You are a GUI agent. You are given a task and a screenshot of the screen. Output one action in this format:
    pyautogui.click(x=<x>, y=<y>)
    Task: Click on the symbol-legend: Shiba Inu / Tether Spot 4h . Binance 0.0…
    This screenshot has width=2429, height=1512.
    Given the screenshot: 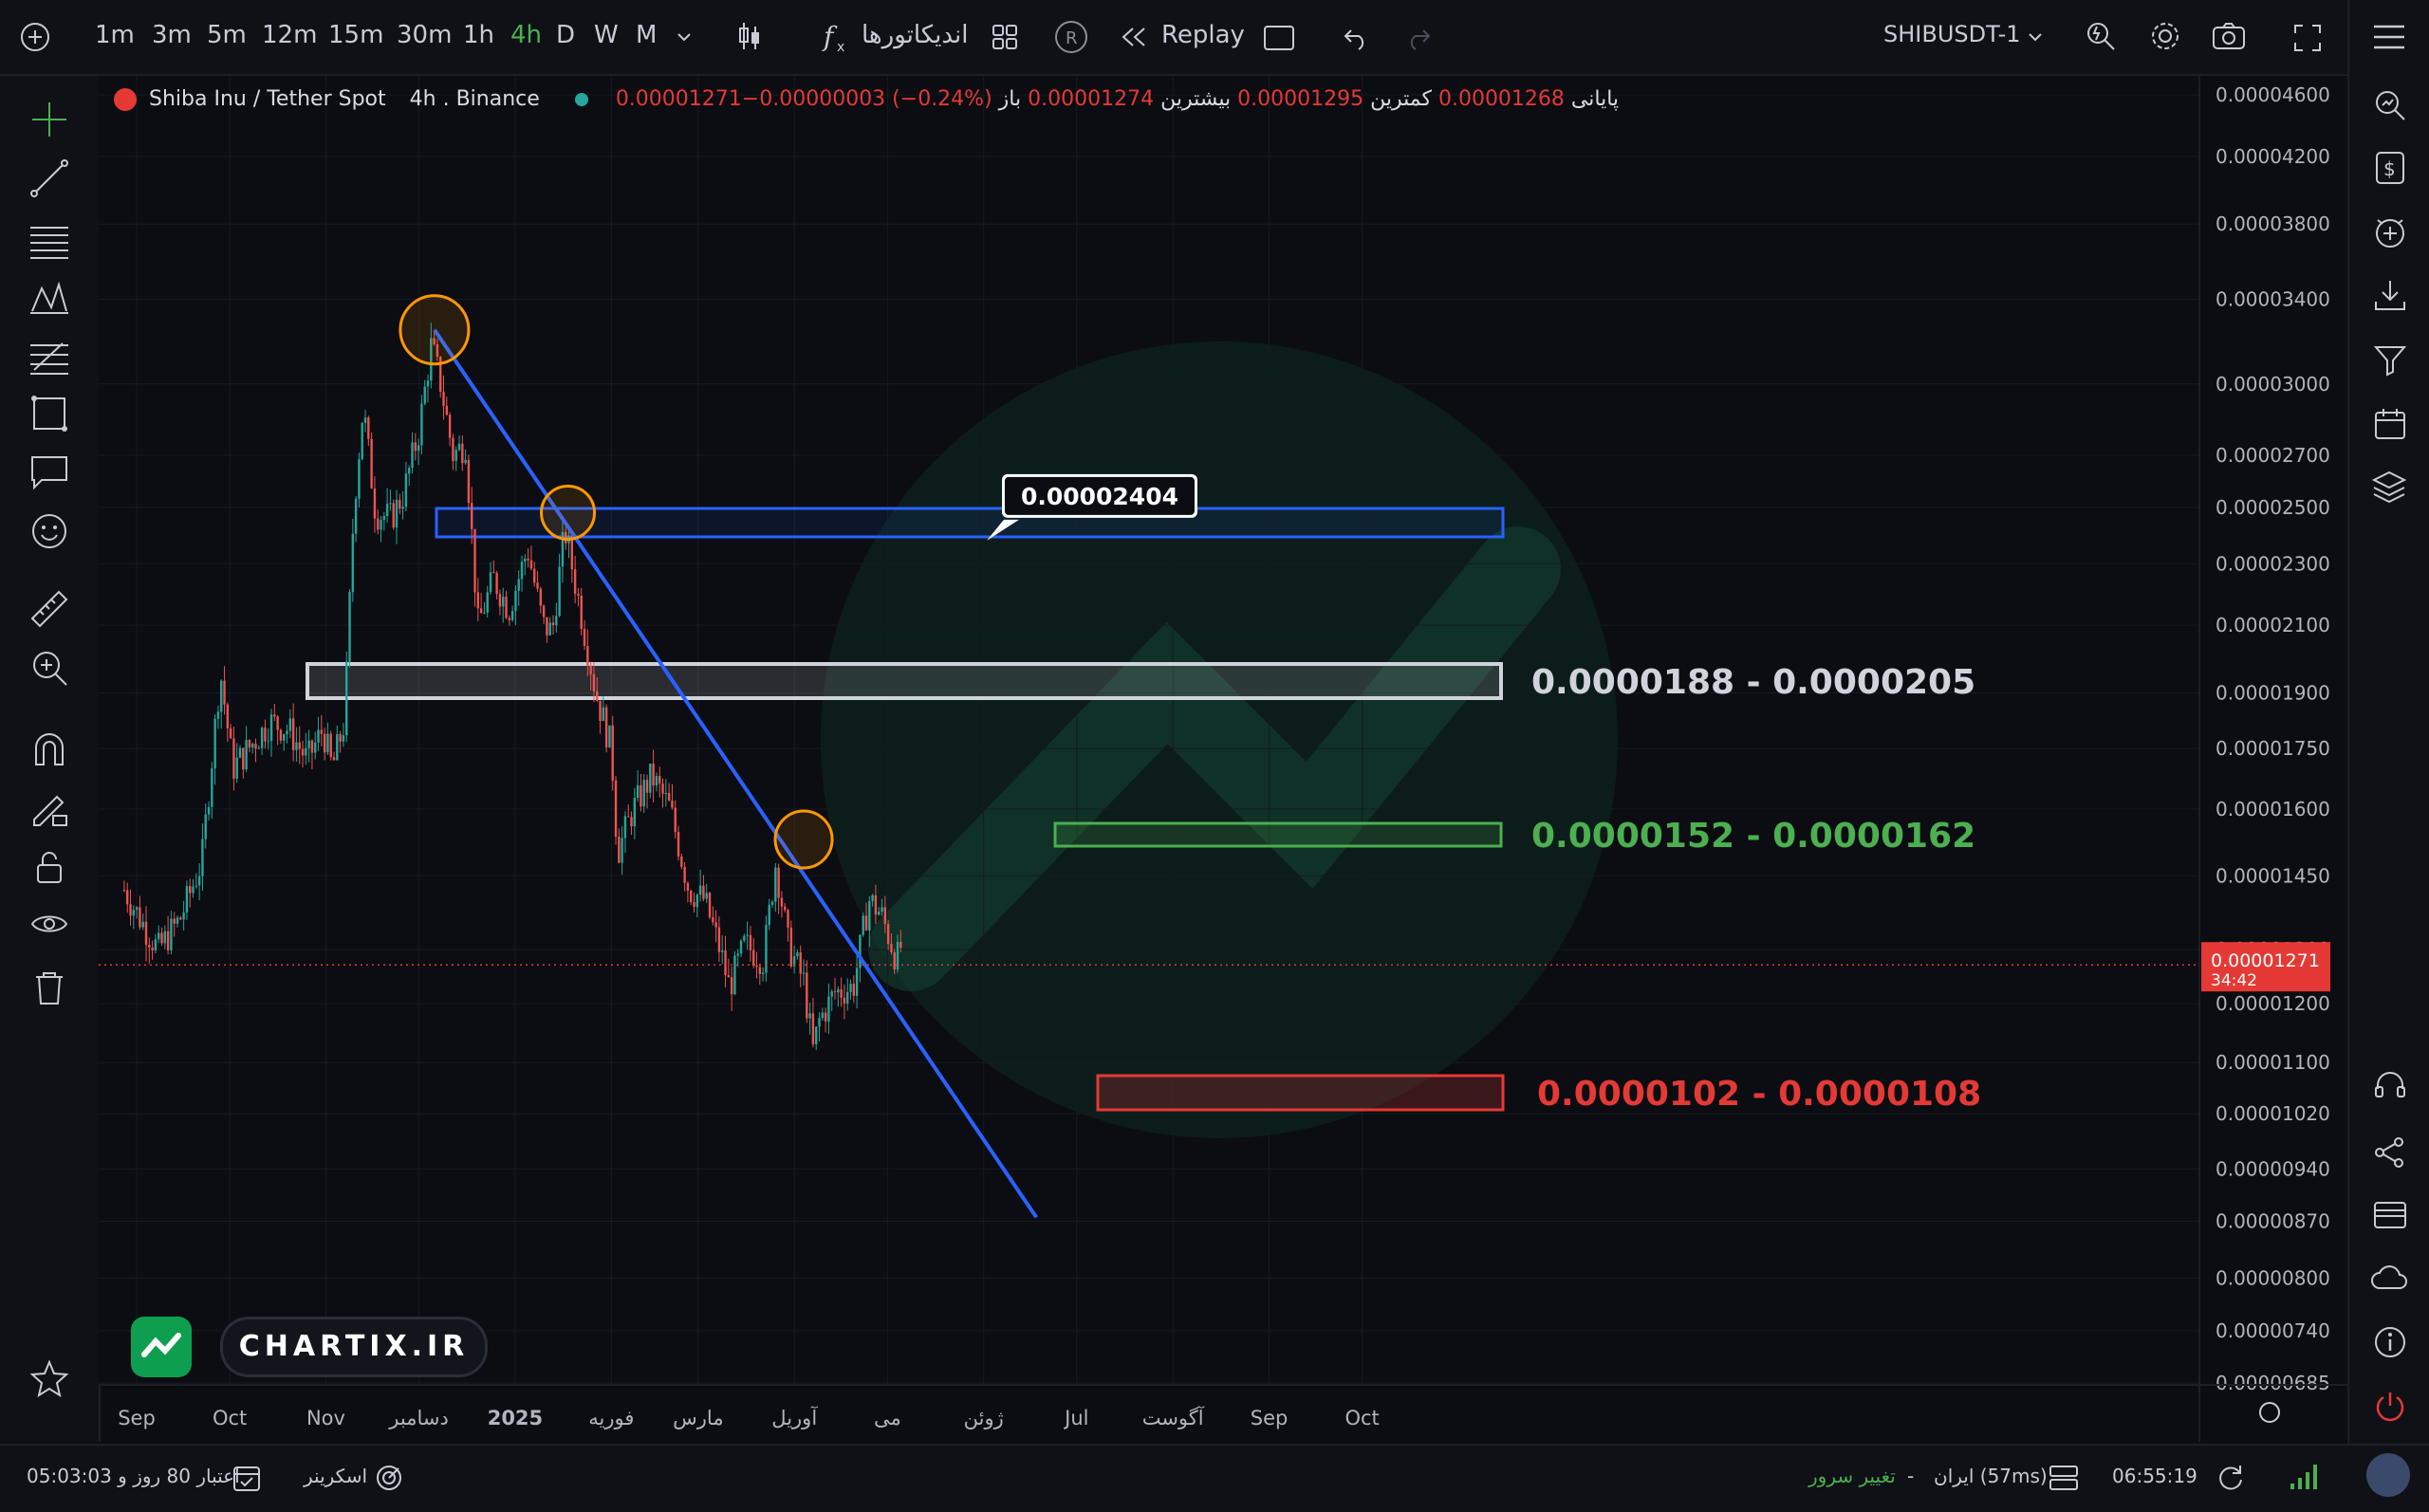 What is the action you would take?
    pyautogui.click(x=866, y=99)
    